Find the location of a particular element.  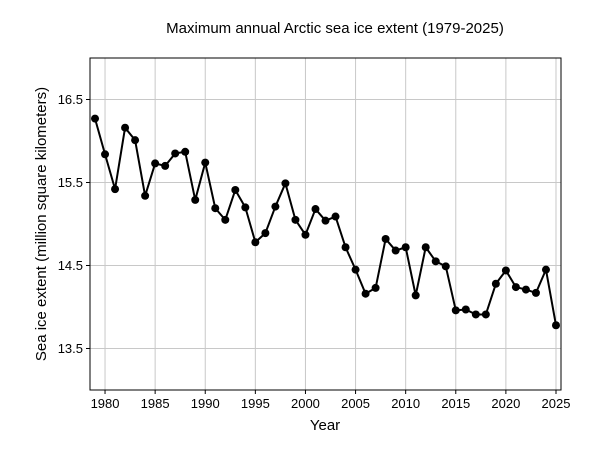

x-axis-ticks: 1980 1985 1990 1995 2000 2005 2010 2015 2020 2025 is located at coordinates (331, 400).